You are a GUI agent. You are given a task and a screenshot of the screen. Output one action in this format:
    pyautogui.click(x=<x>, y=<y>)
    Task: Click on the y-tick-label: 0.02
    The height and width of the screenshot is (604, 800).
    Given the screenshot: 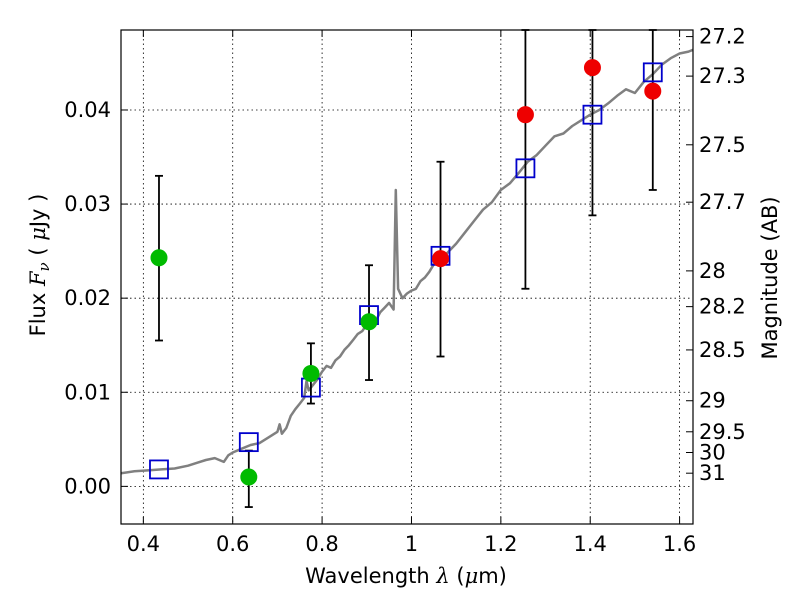 What is the action you would take?
    pyautogui.click(x=87, y=298)
    